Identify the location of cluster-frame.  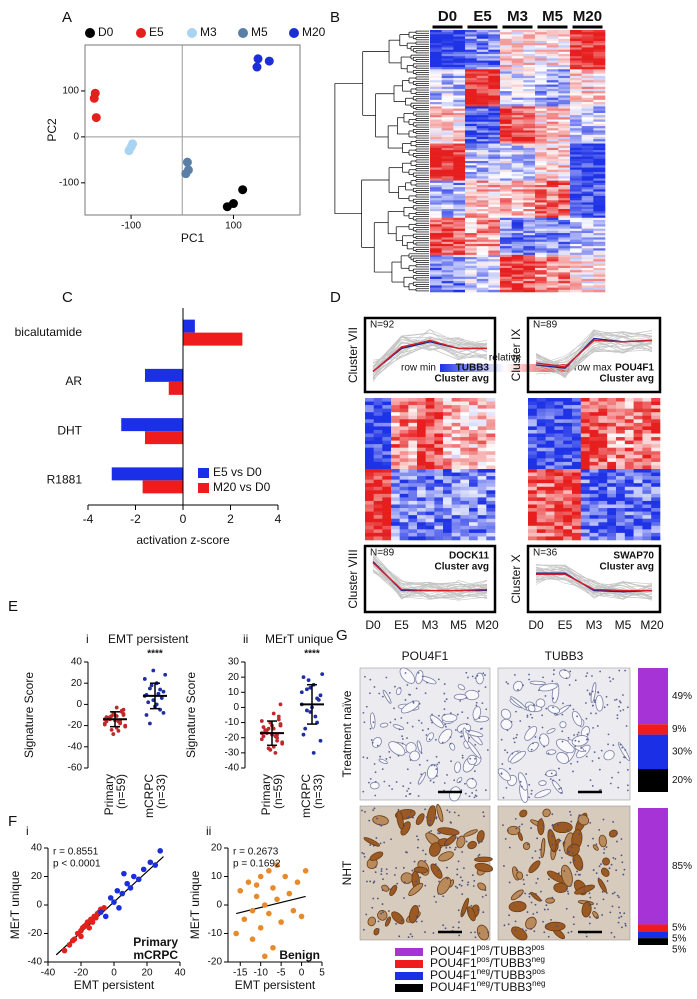
(430, 355).